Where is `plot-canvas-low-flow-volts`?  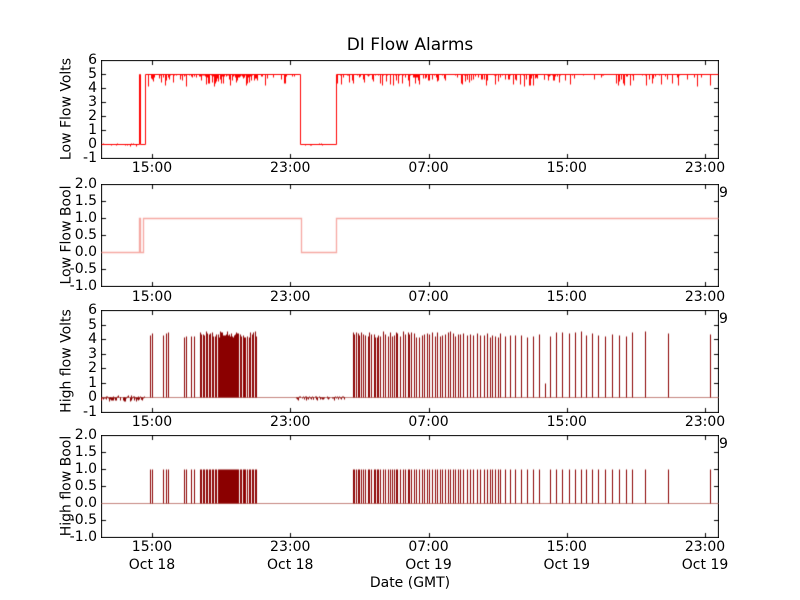
plot-canvas-low-flow-volts is located at coordinates (410, 109).